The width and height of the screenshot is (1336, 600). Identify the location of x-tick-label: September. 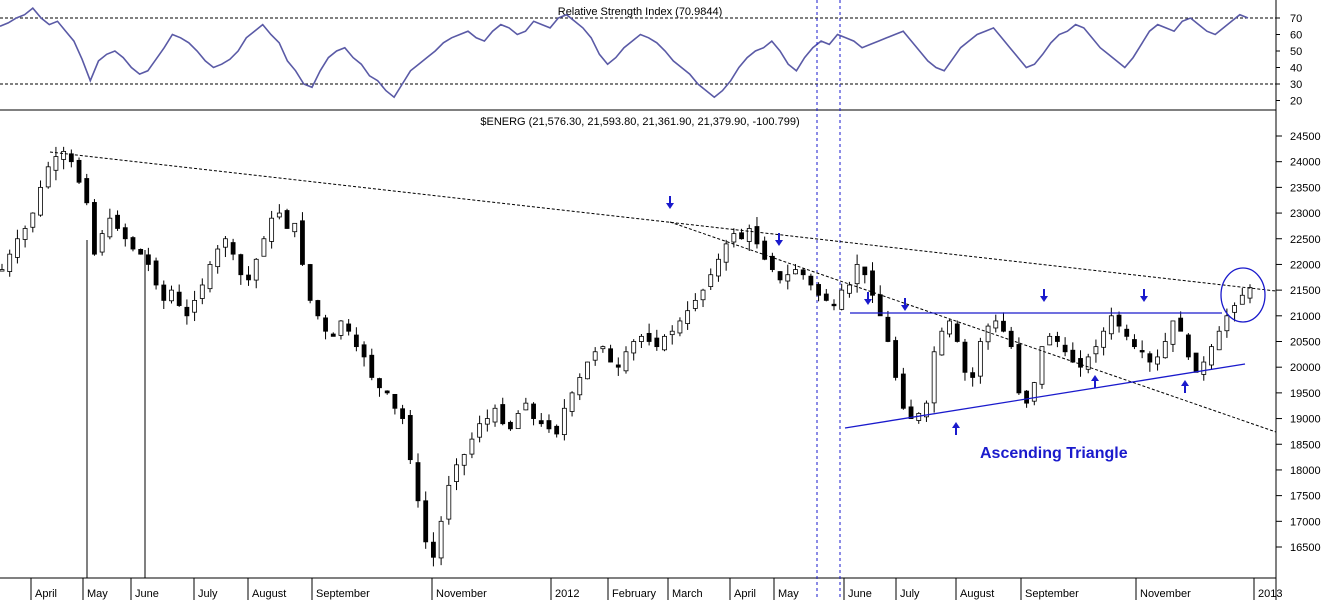
(1052, 594).